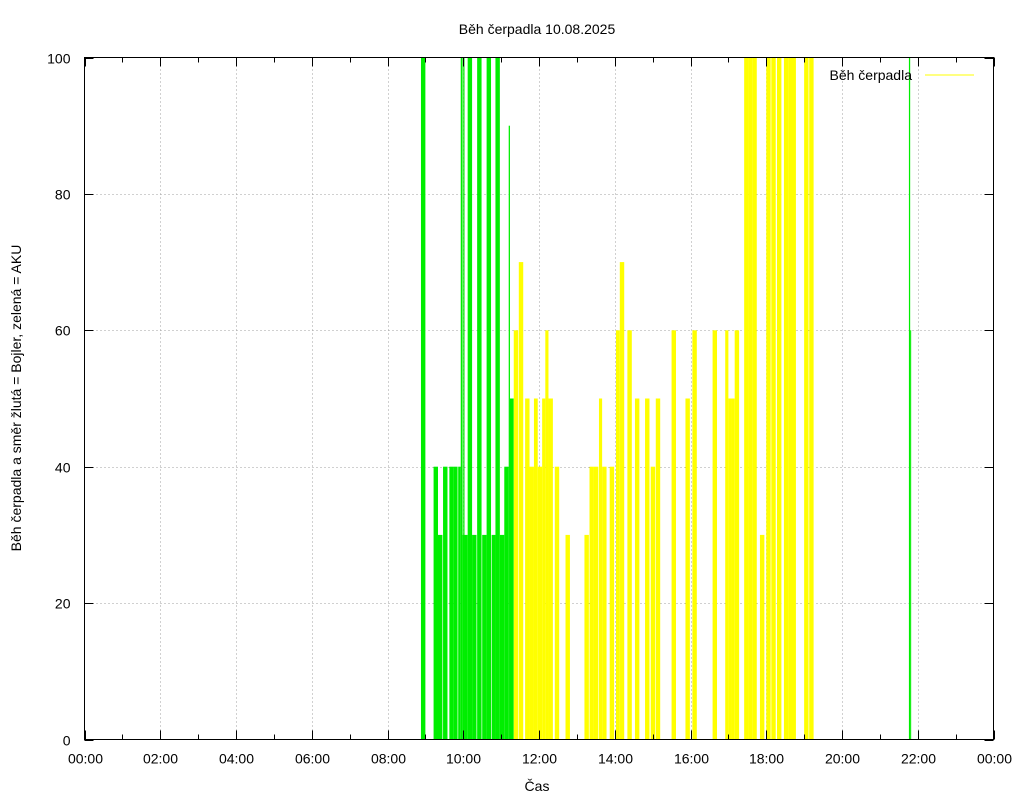 Image resolution: width=1024 pixels, height=800 pixels. I want to click on x-axis-label: Čas, so click(537, 786).